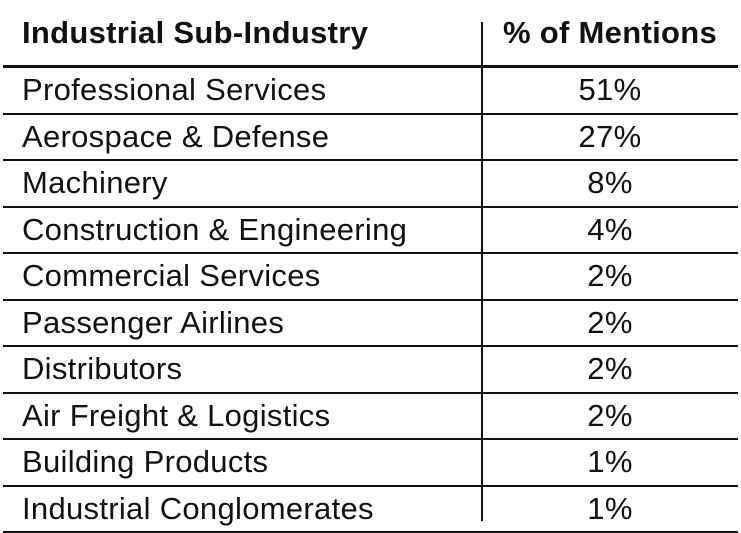  What do you see at coordinates (198, 508) in the screenshot?
I see `industry-cell: Industrial Conglomerates` at bounding box center [198, 508].